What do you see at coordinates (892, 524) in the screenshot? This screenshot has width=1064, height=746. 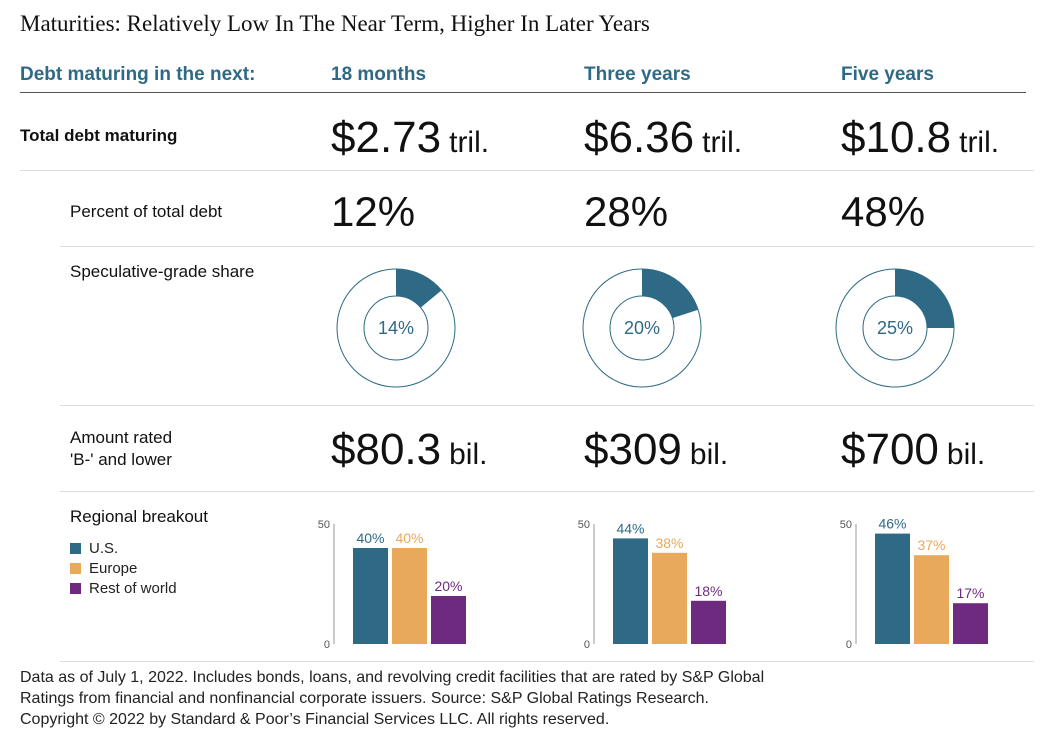 I see `bar-label-us-5y: 46%` at bounding box center [892, 524].